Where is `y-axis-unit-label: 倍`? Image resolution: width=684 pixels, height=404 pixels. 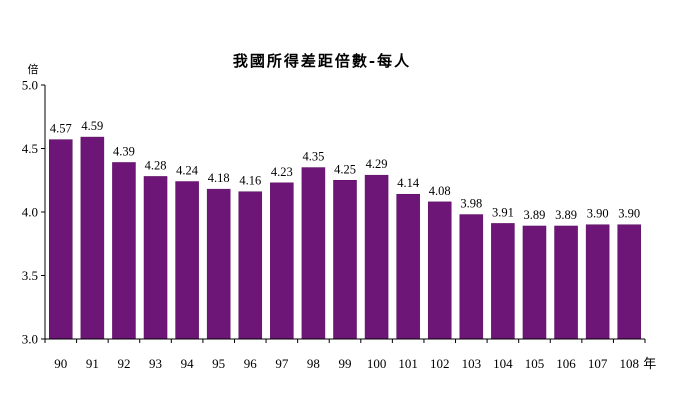 y-axis-unit-label: 倍 is located at coordinates (33, 69).